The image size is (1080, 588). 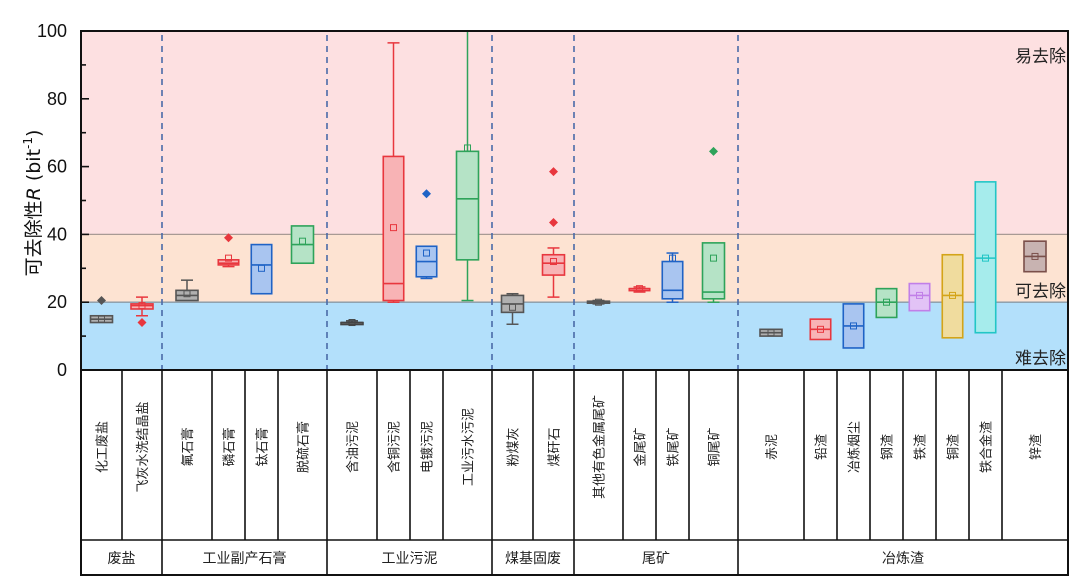 What do you see at coordinates (1040, 292) in the screenshot?
I see `zone-label-removable: 可去除` at bounding box center [1040, 292].